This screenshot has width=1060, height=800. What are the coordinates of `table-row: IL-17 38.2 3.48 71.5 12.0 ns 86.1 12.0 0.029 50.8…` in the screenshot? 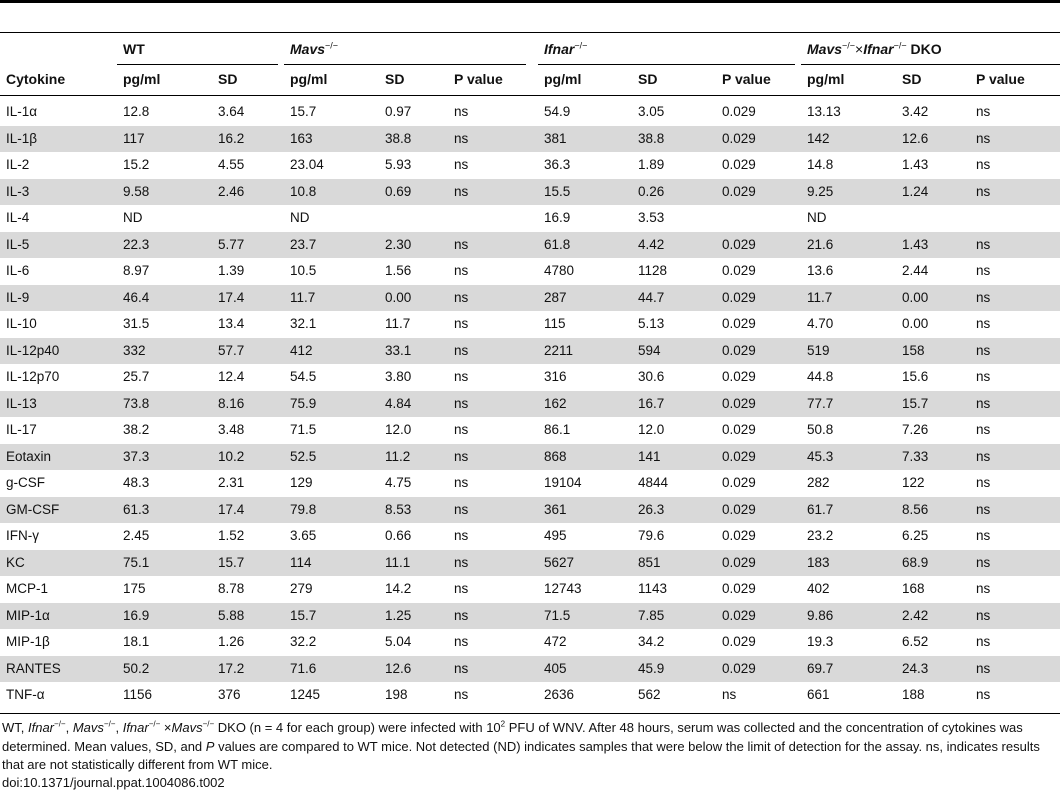 It's located at (530, 430).